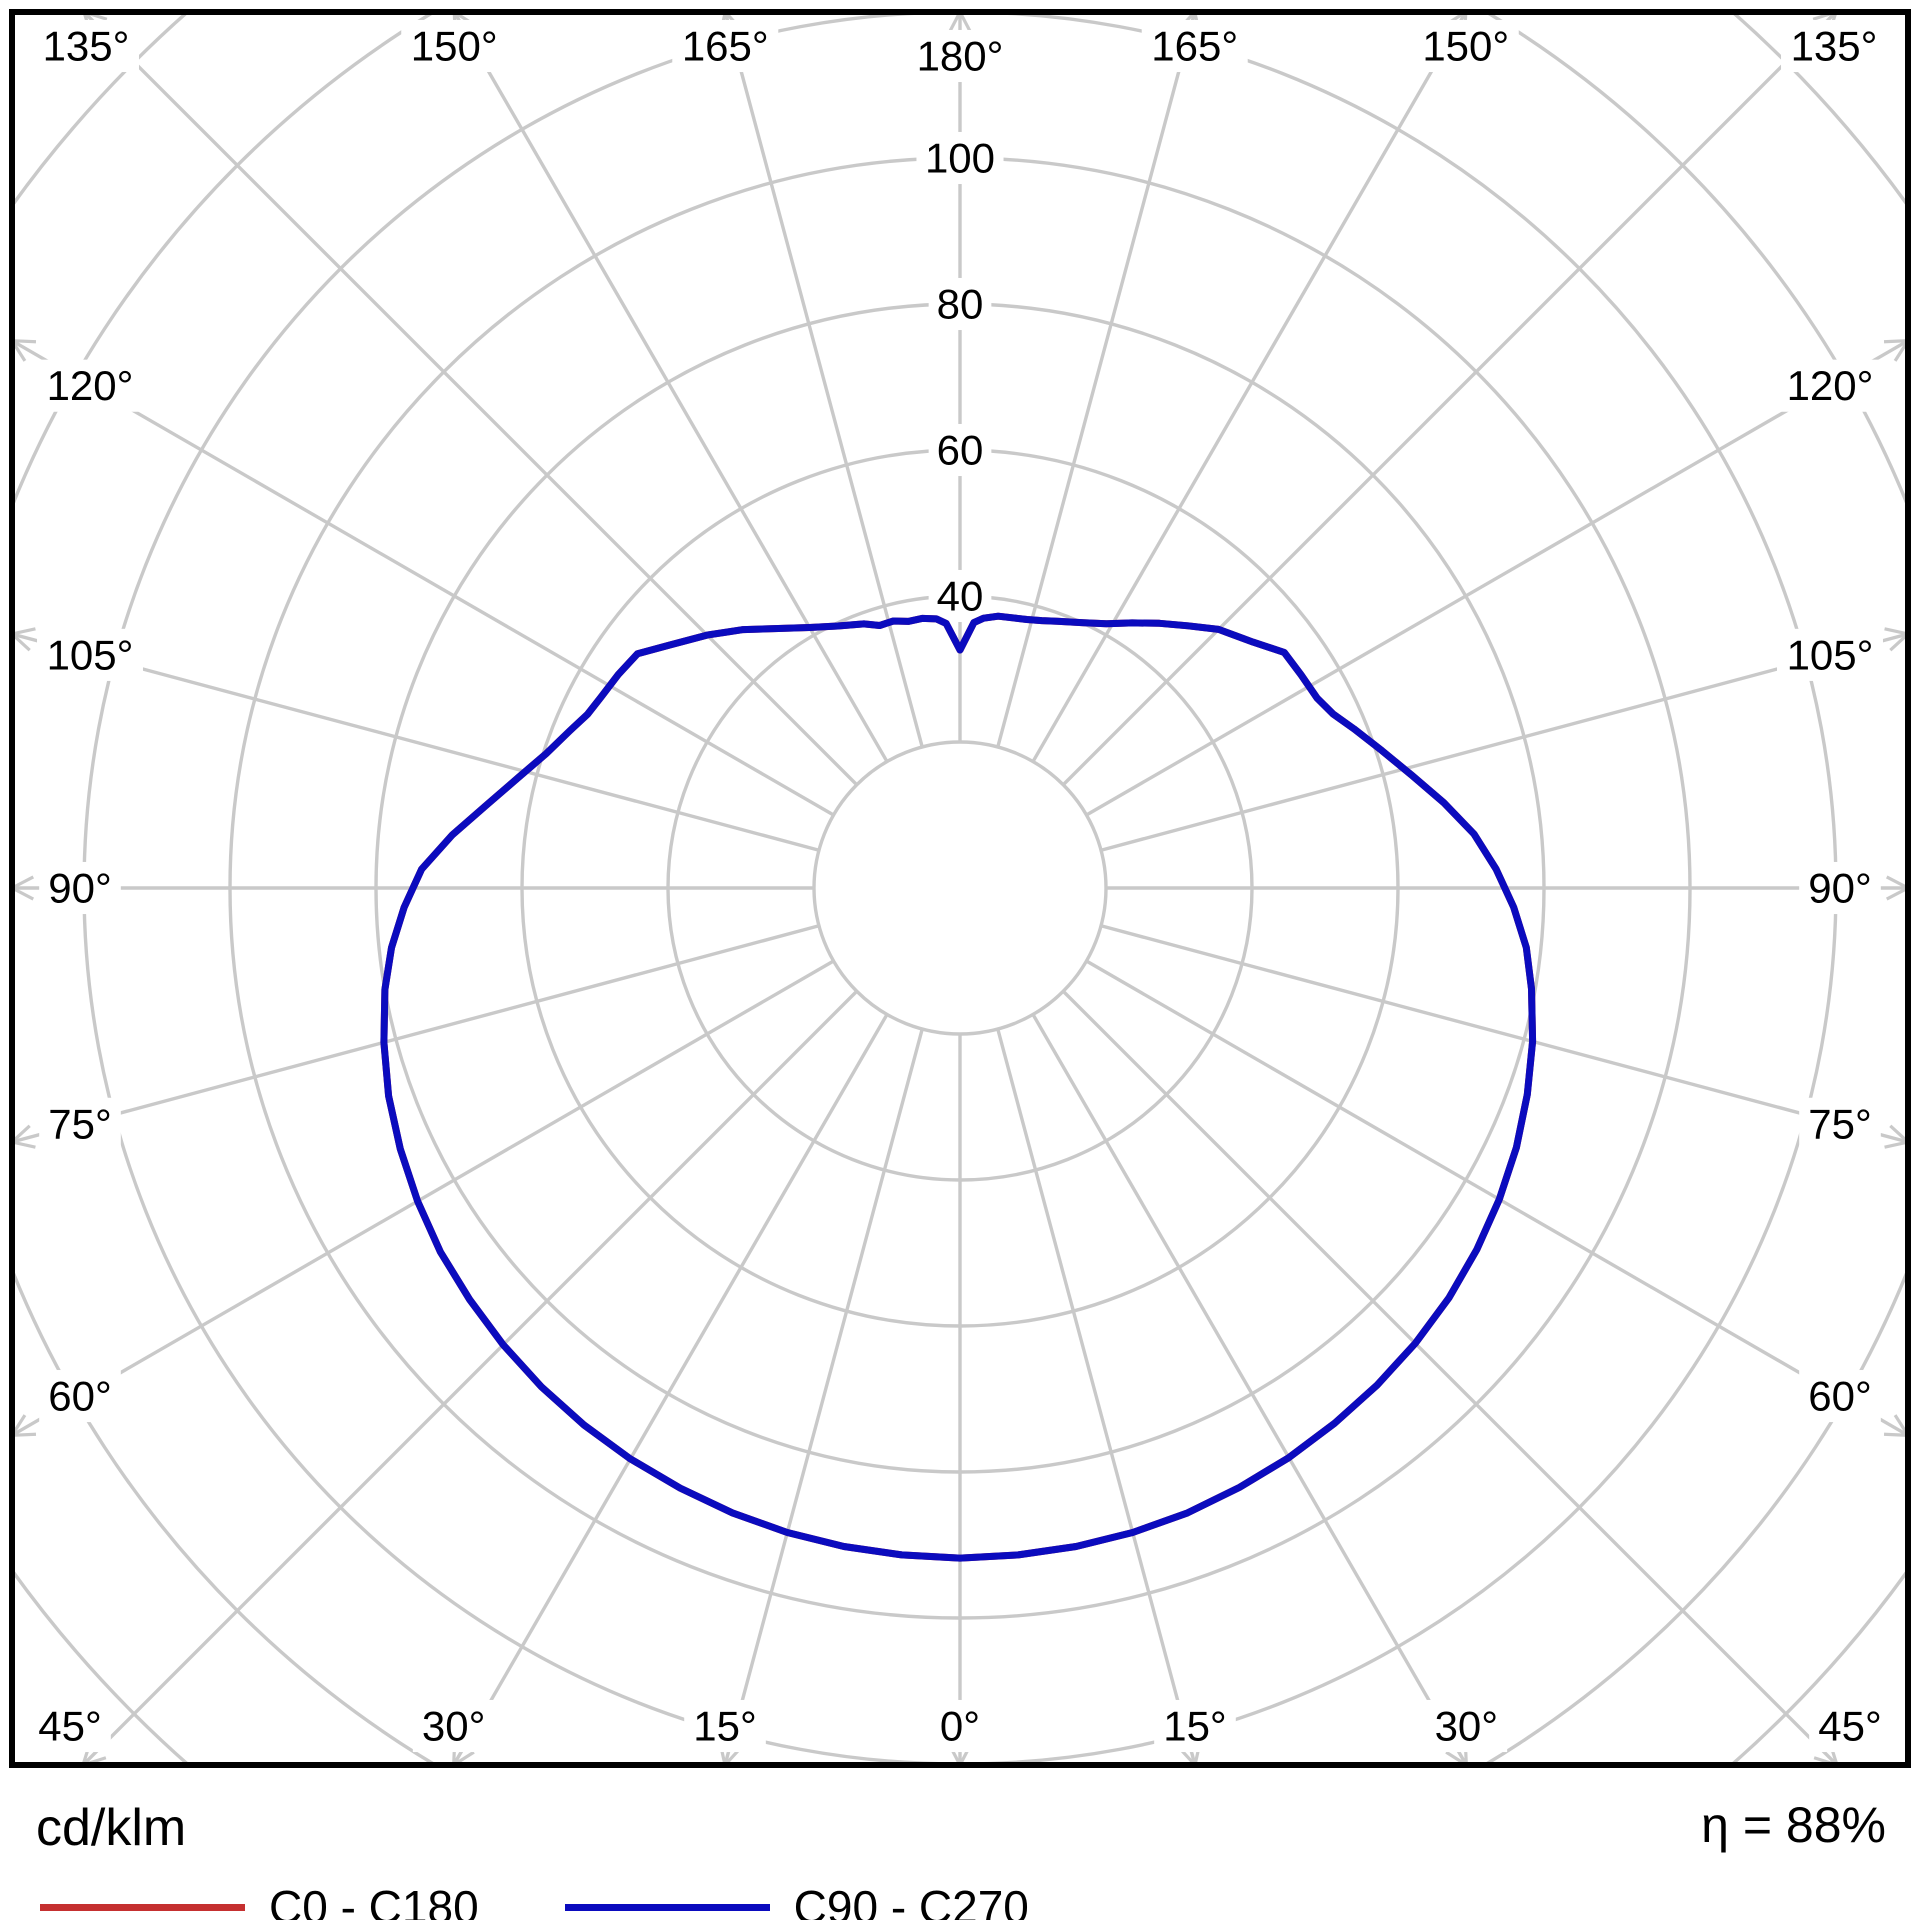 Image resolution: width=1920 pixels, height=1920 pixels. I want to click on grid-ray--30, so click(670, 1389).